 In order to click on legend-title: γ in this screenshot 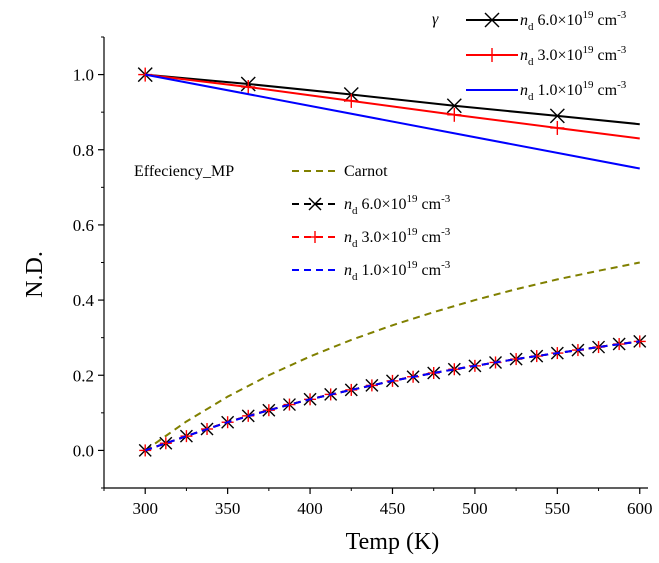, I will do `click(435, 19)`.